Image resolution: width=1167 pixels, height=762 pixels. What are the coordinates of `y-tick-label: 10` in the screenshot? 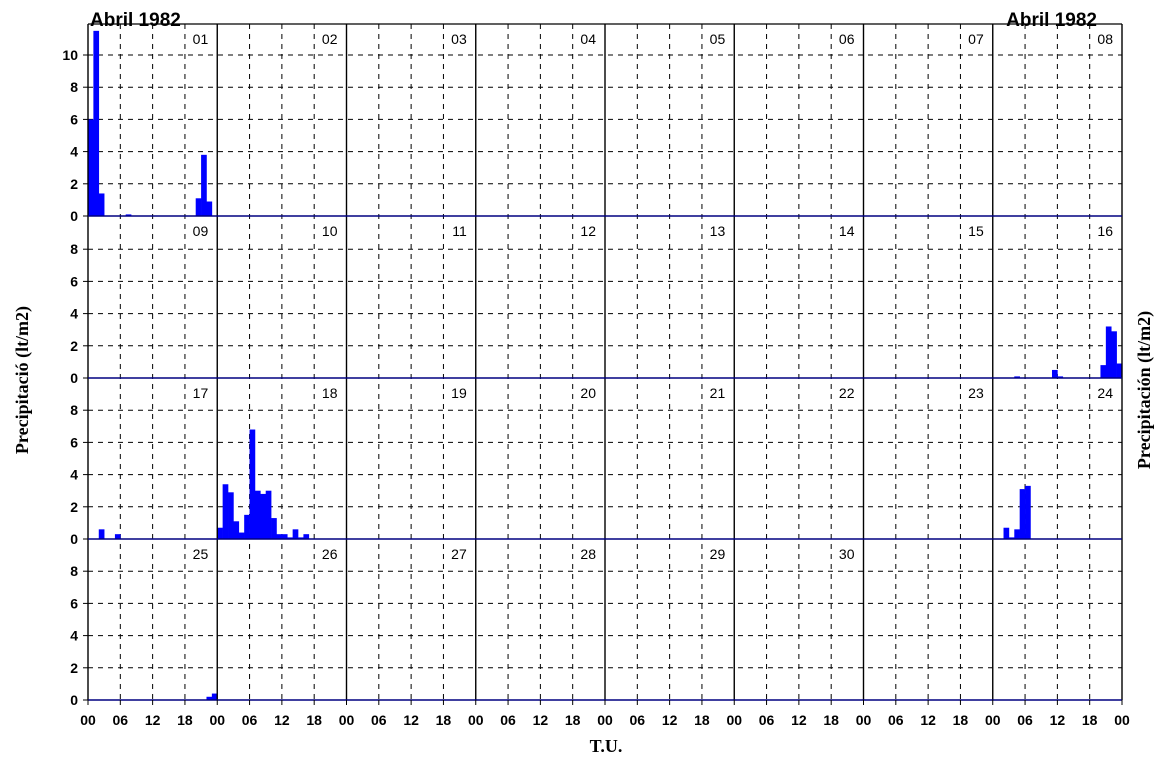 It's located at (70, 55).